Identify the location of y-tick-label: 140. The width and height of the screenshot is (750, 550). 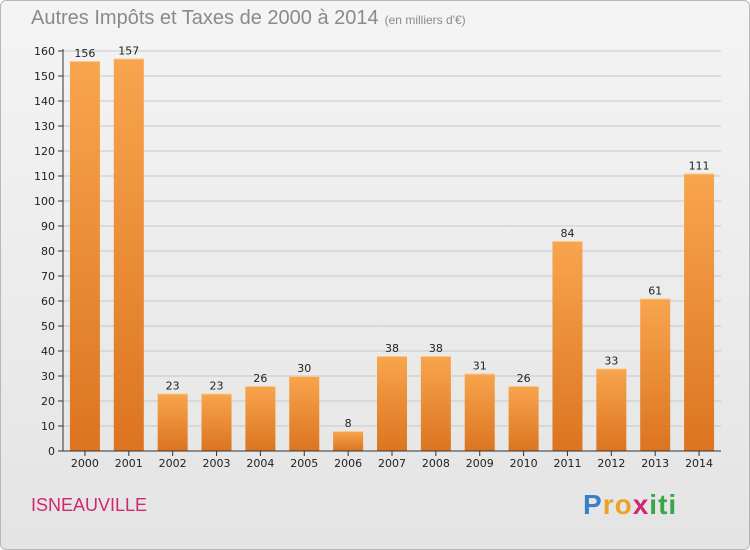
(44, 101).